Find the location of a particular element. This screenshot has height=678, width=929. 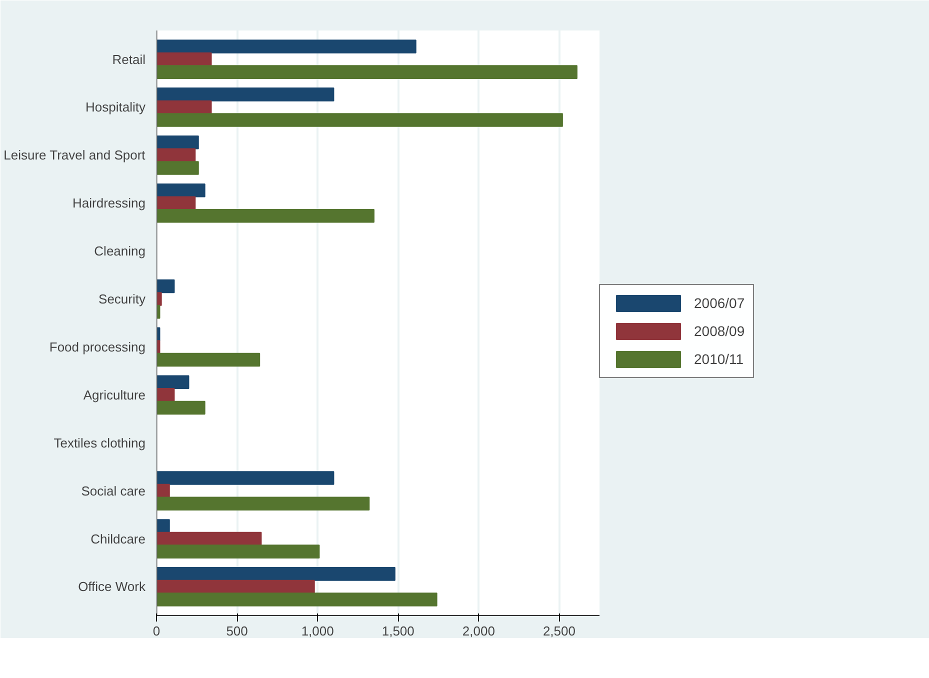

x-tick-label: 500 is located at coordinates (237, 631).